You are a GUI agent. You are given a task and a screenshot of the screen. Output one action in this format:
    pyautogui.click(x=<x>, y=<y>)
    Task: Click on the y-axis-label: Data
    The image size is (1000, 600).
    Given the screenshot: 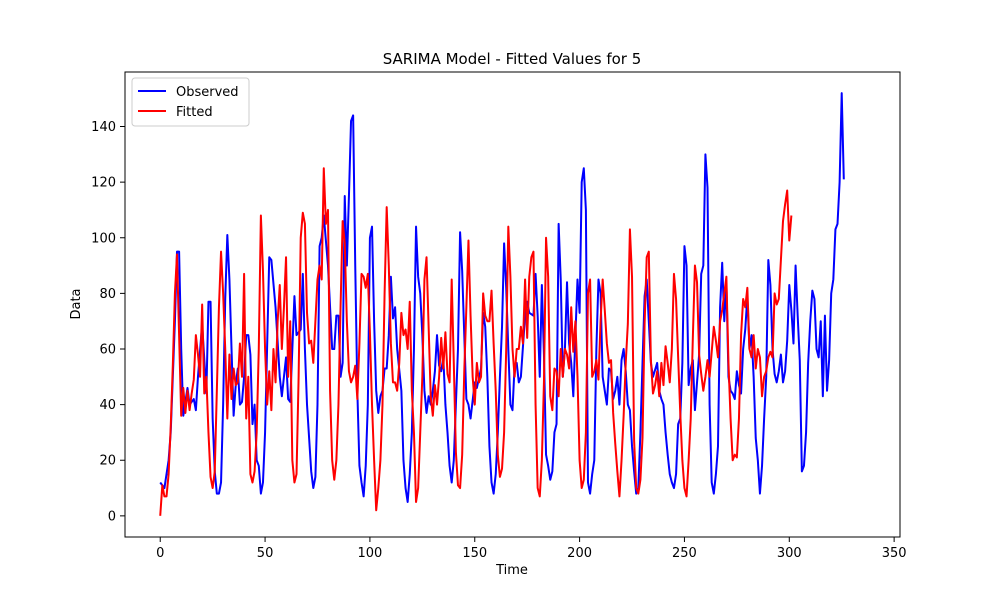 What is the action you would take?
    pyautogui.click(x=76, y=303)
    